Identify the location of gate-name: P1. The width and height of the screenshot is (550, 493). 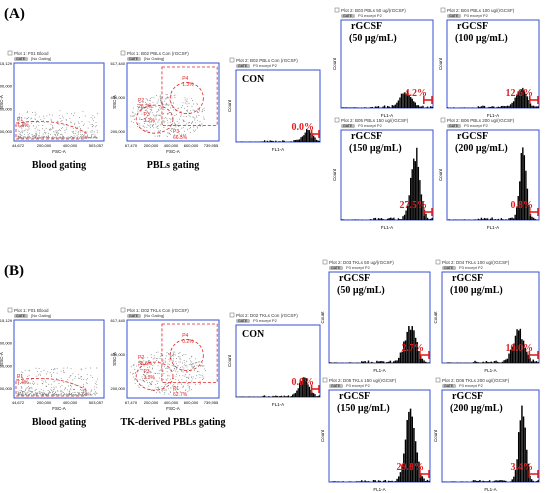
(20, 120).